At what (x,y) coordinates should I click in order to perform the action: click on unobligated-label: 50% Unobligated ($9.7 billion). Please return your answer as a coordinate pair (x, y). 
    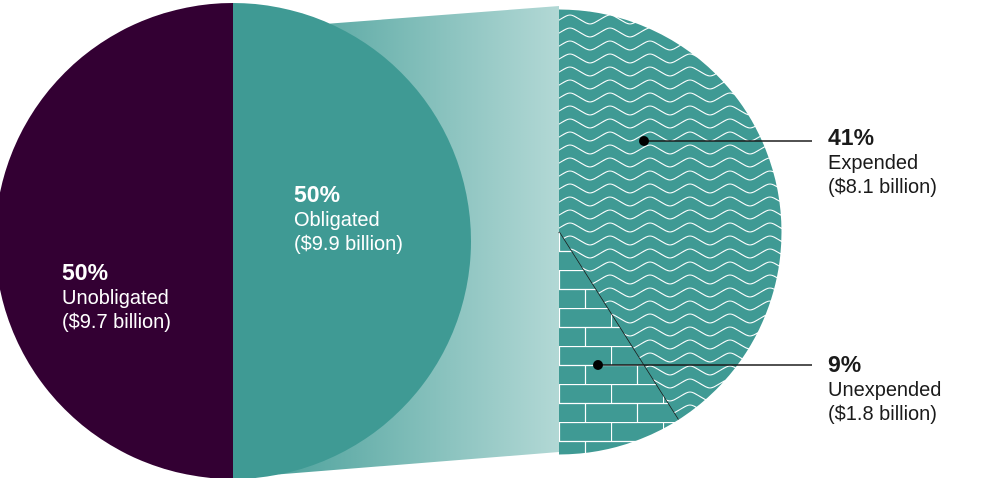
    Looking at the image, I should click on (116, 296).